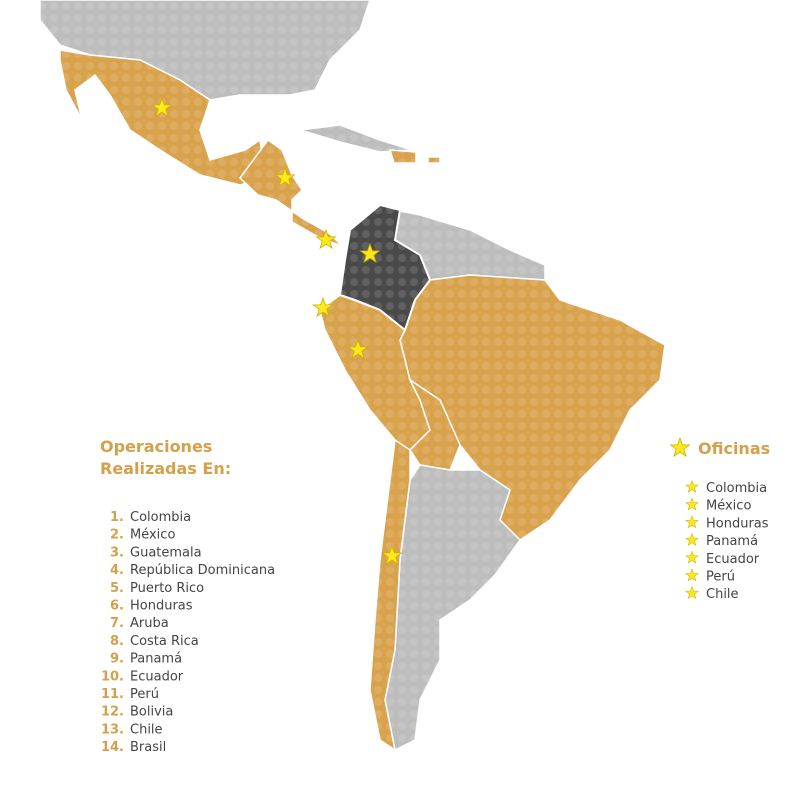 Image resolution: width=800 pixels, height=800 pixels. What do you see at coordinates (356, 138) in the screenshot?
I see `cuba` at bounding box center [356, 138].